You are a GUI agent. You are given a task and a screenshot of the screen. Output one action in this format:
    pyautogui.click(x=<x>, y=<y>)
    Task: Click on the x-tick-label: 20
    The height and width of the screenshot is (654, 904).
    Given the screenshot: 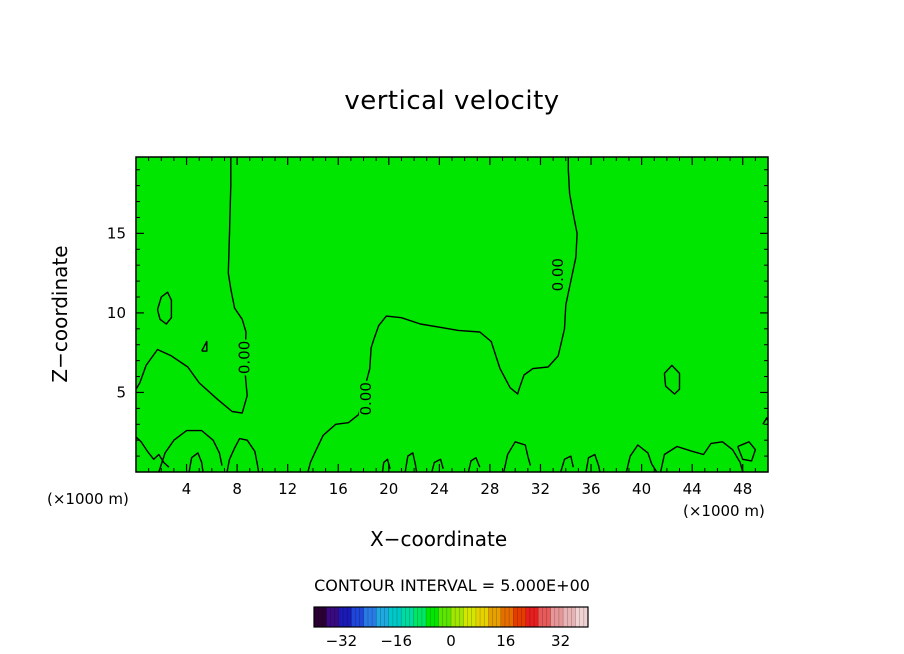 What is the action you would take?
    pyautogui.click(x=388, y=489)
    